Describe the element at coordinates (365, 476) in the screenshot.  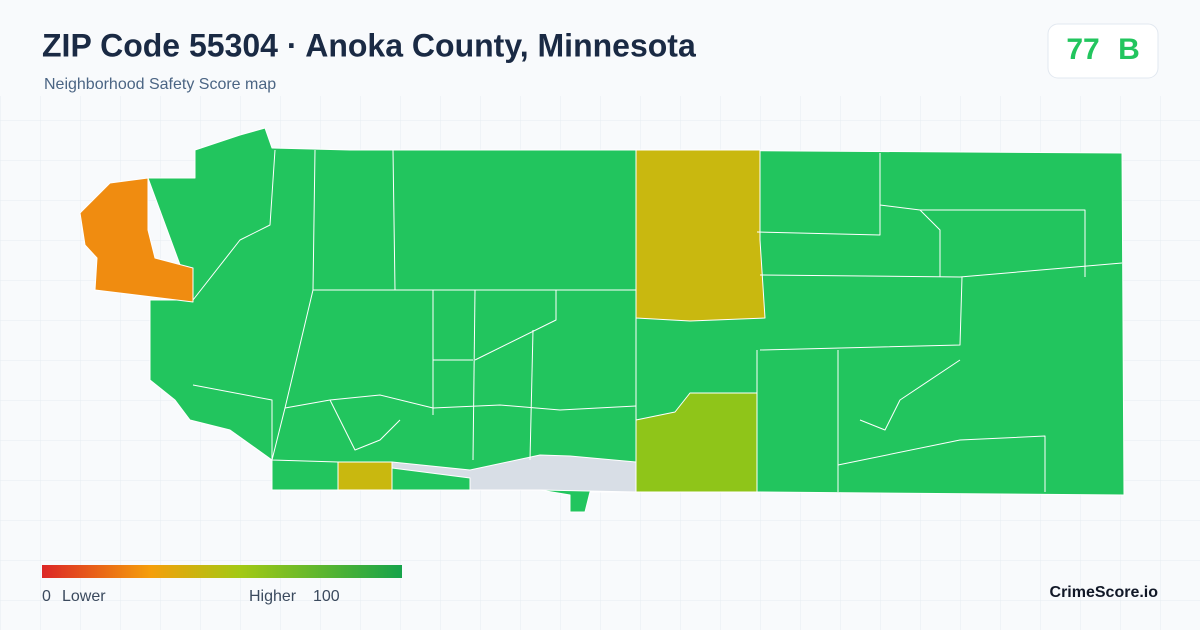
I see `region-yellow-small` at that location.